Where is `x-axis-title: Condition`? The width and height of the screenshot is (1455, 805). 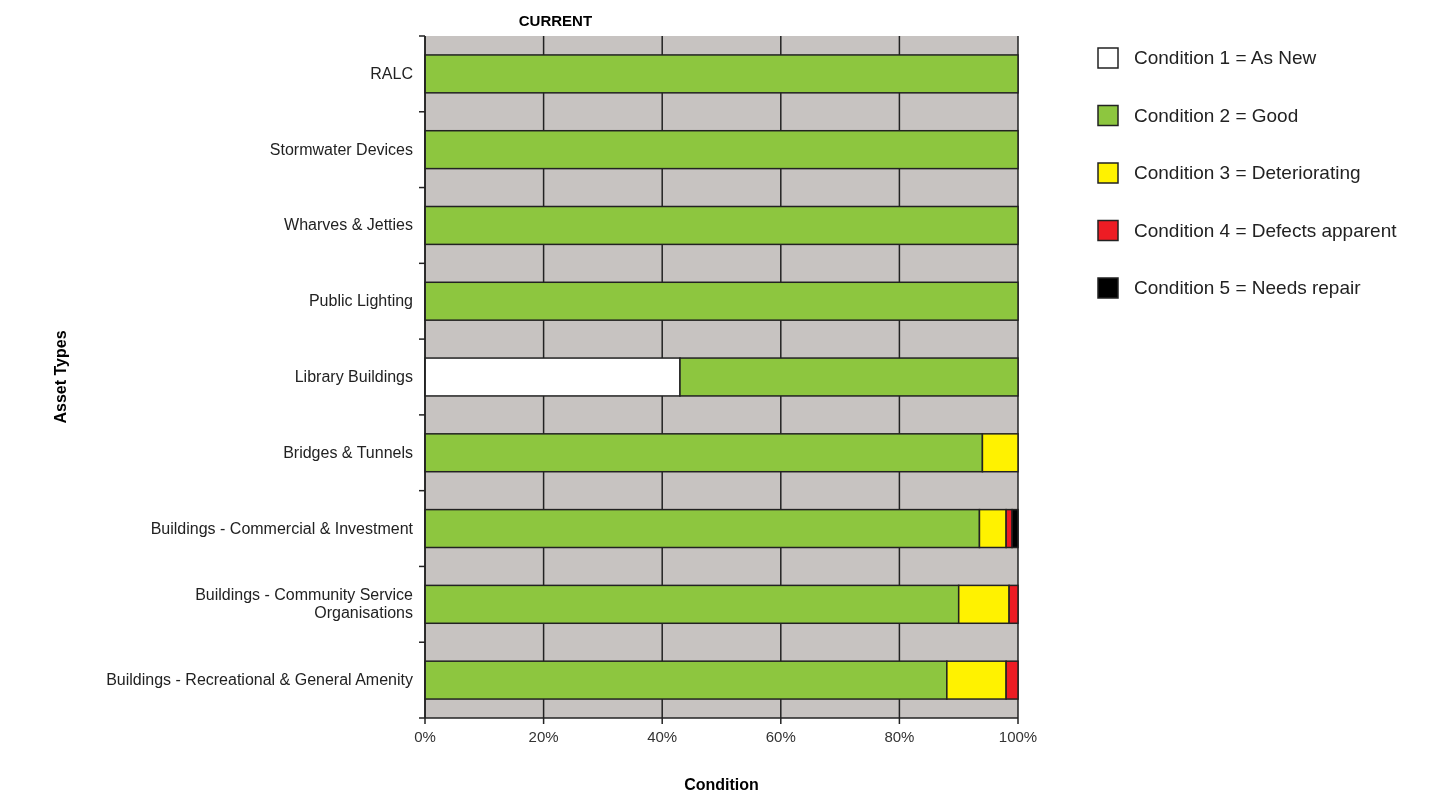
x-axis-title: Condition is located at coordinates (721, 784).